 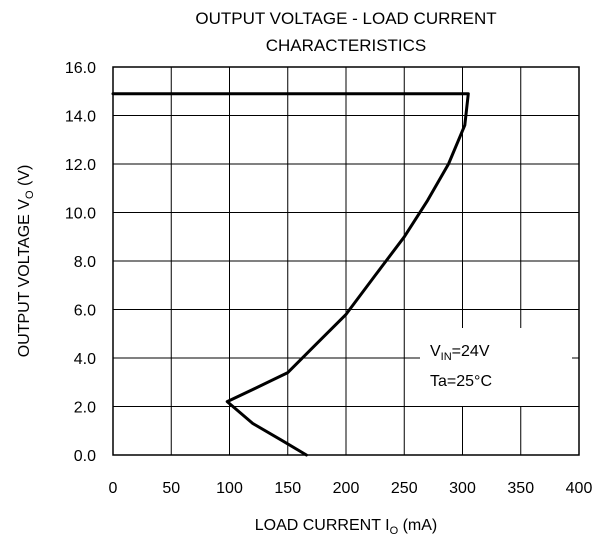 What do you see at coordinates (229, 488) in the screenshot?
I see `x-tick-label: 100` at bounding box center [229, 488].